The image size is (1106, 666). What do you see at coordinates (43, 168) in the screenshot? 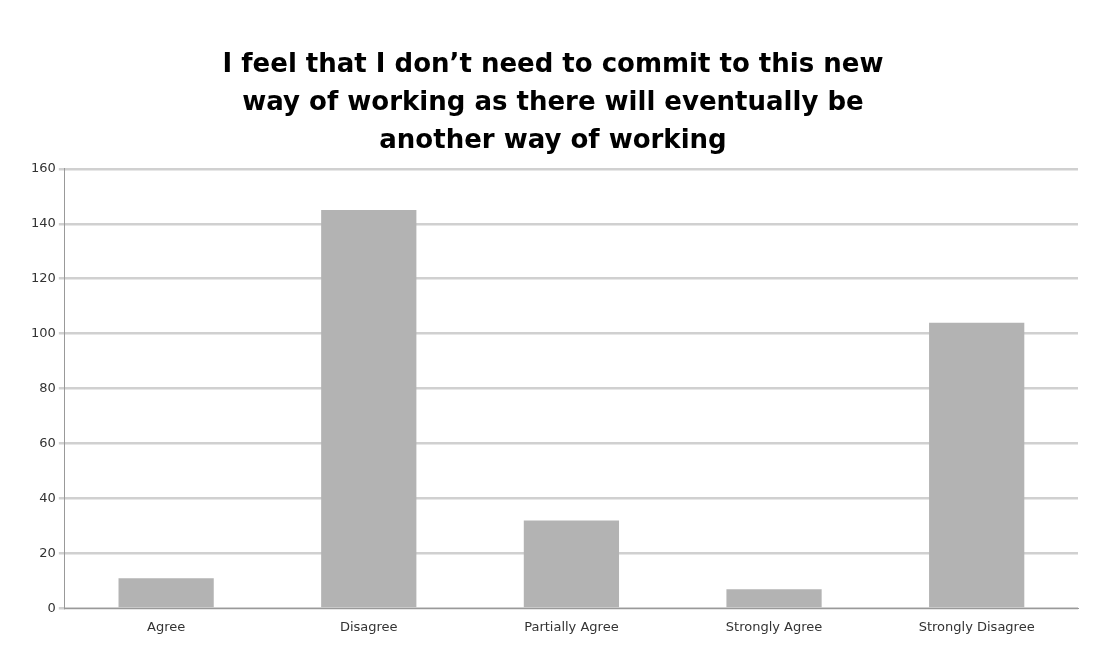
I see `y-tick-label: 160` at bounding box center [43, 168].